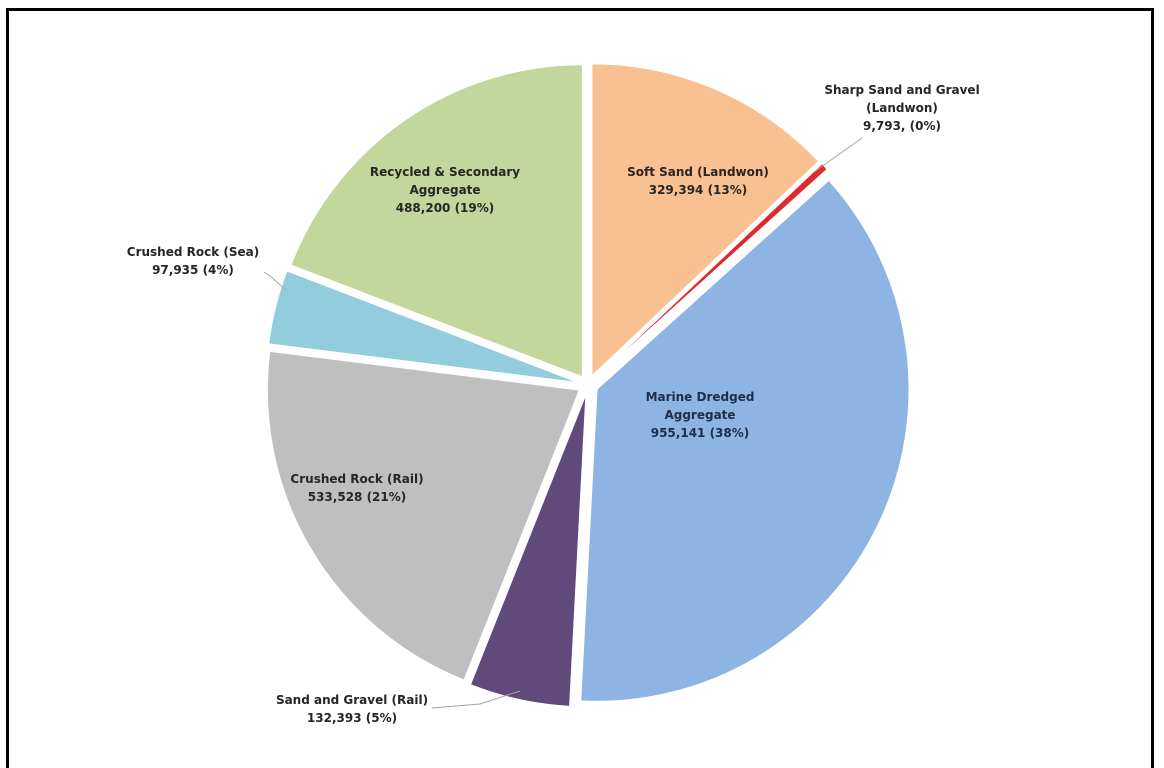 Image resolution: width=1164 pixels, height=768 pixels. What do you see at coordinates (476, 699) in the screenshot?
I see `leader-line-sand-and-gravel-rail` at bounding box center [476, 699].